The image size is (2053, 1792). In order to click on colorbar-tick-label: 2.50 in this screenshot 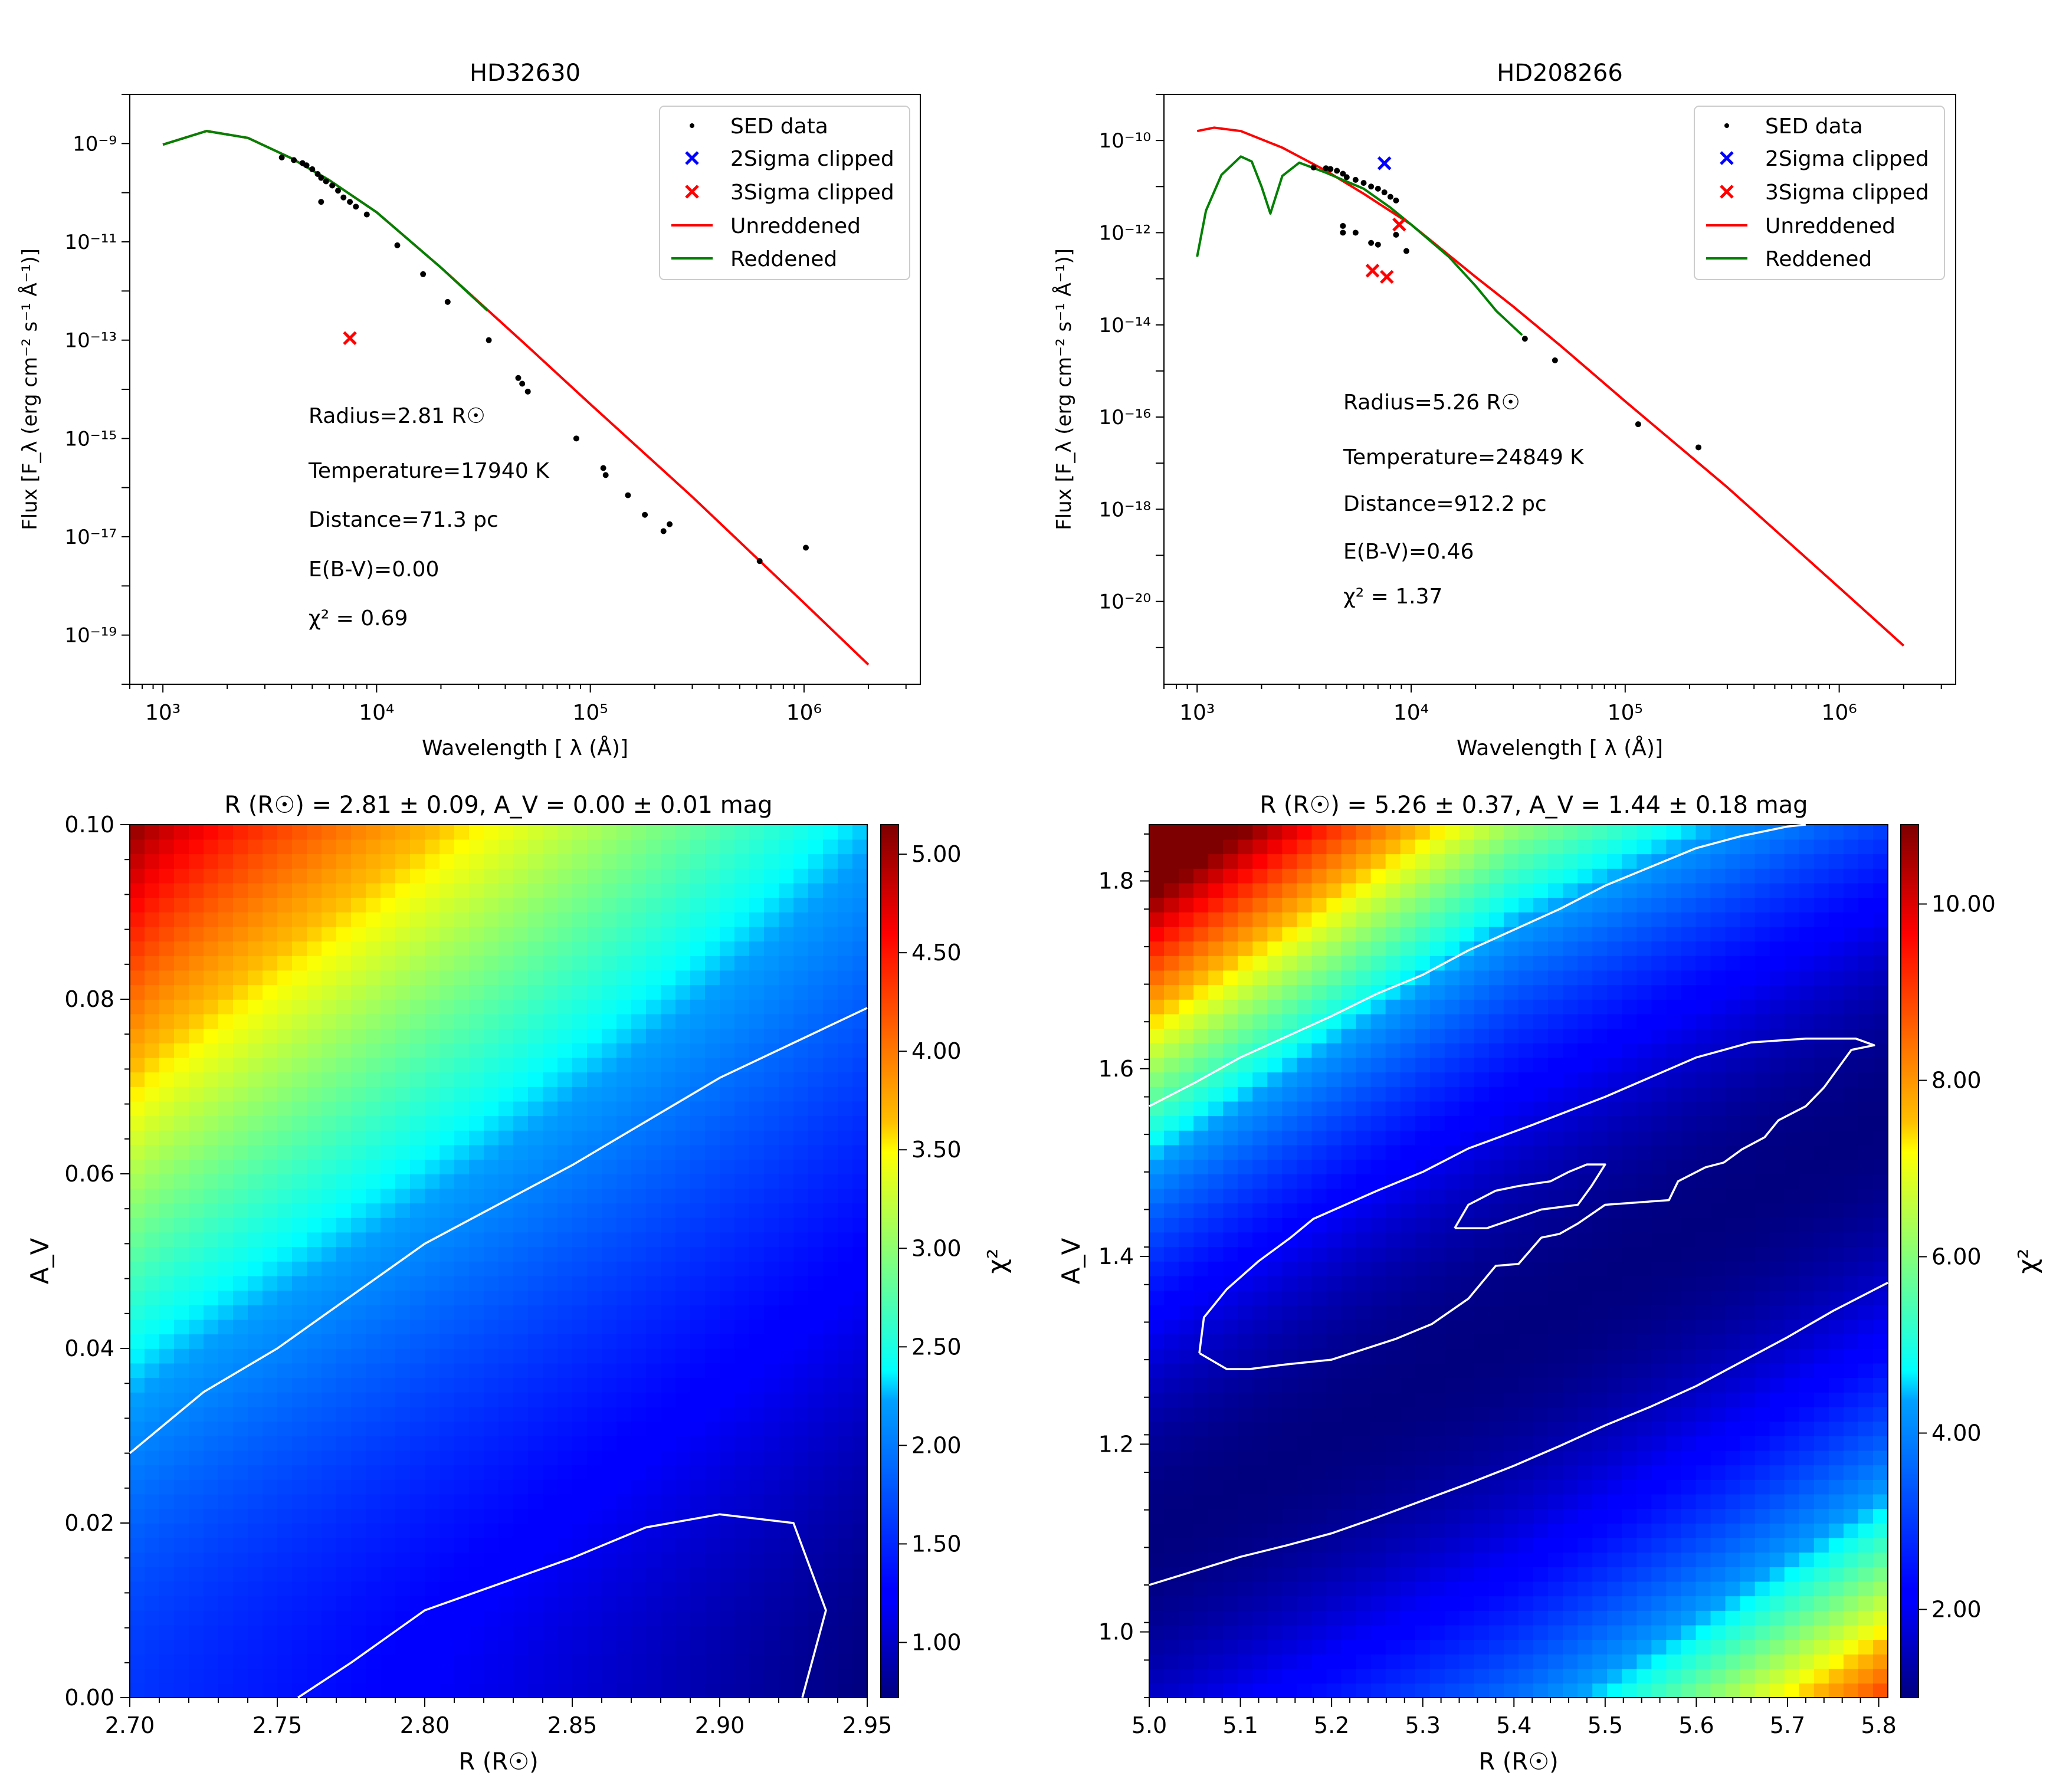, I will do `click(936, 1347)`.